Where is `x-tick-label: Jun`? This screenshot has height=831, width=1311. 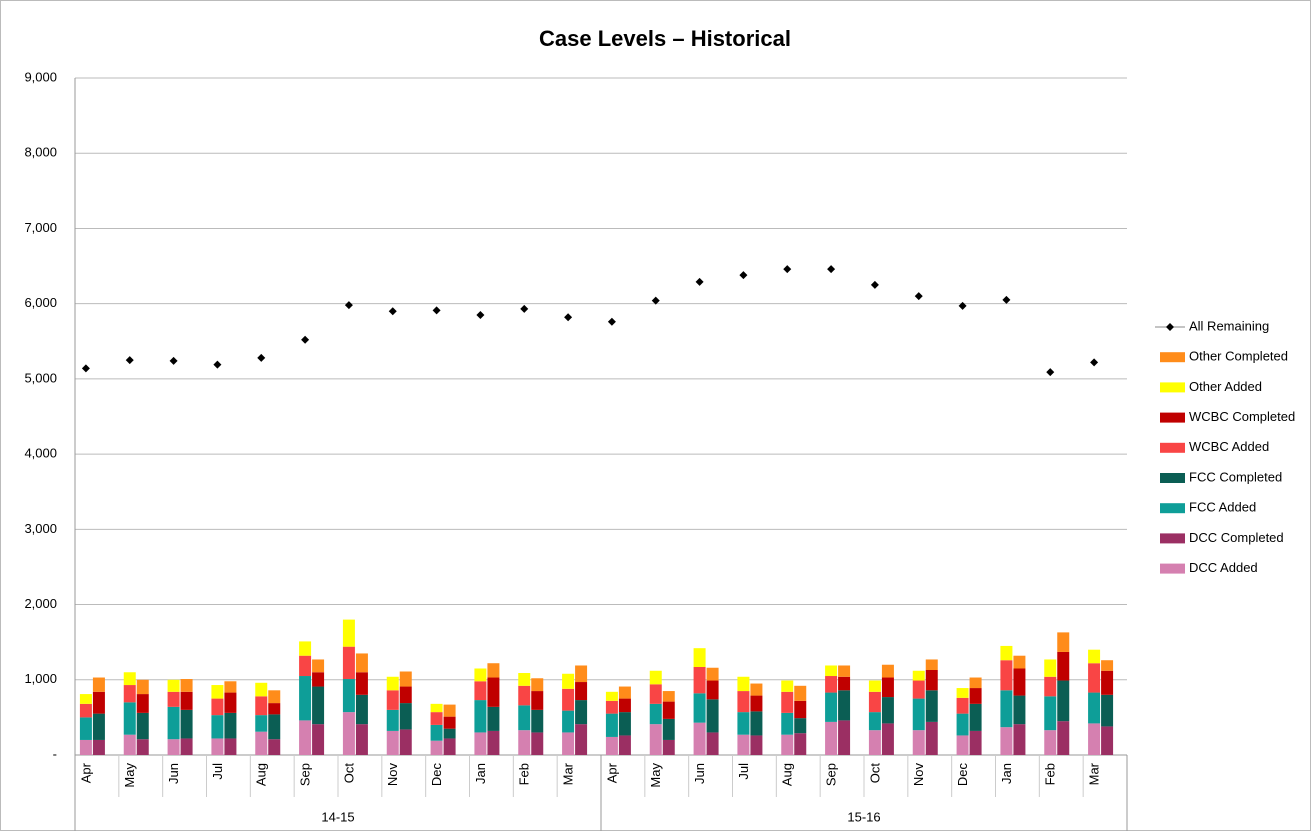 x-tick-label: Jun is located at coordinates (173, 773).